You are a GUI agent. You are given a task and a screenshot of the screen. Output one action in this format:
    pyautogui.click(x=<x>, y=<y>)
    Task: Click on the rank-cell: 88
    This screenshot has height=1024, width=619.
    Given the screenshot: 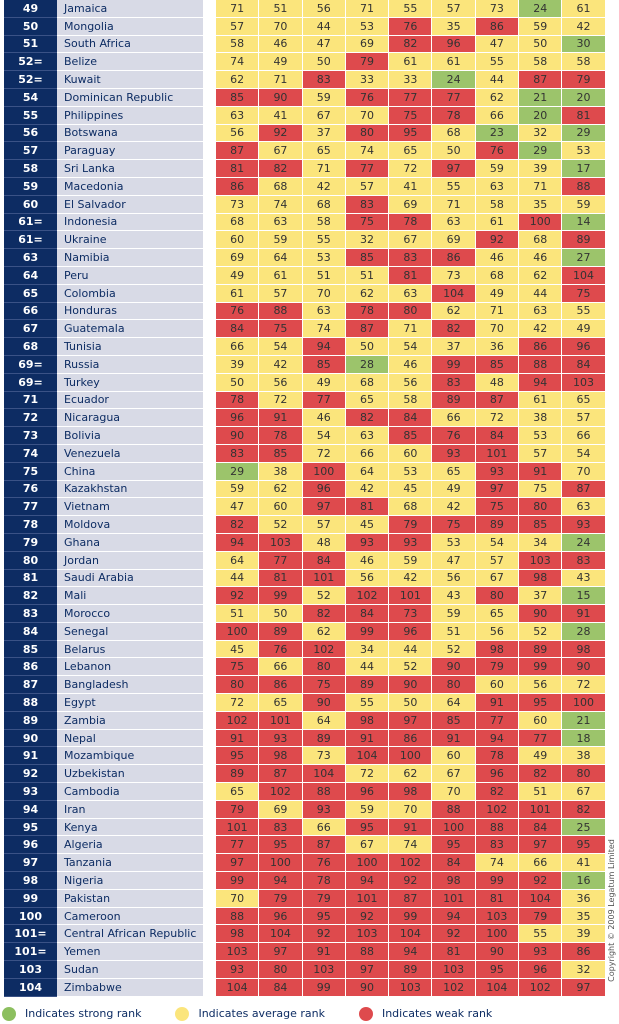 What is the action you would take?
    pyautogui.click(x=30, y=703)
    